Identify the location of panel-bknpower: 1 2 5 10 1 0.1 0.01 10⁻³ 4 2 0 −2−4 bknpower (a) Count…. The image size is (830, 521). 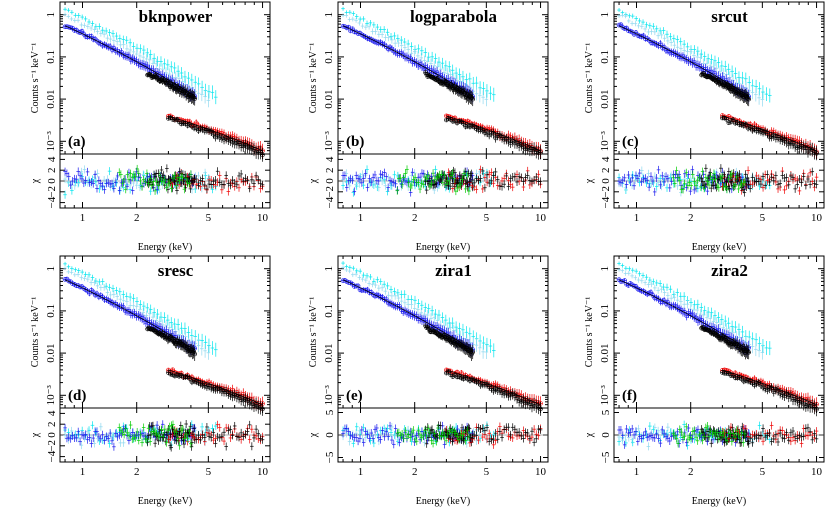
(150, 127).